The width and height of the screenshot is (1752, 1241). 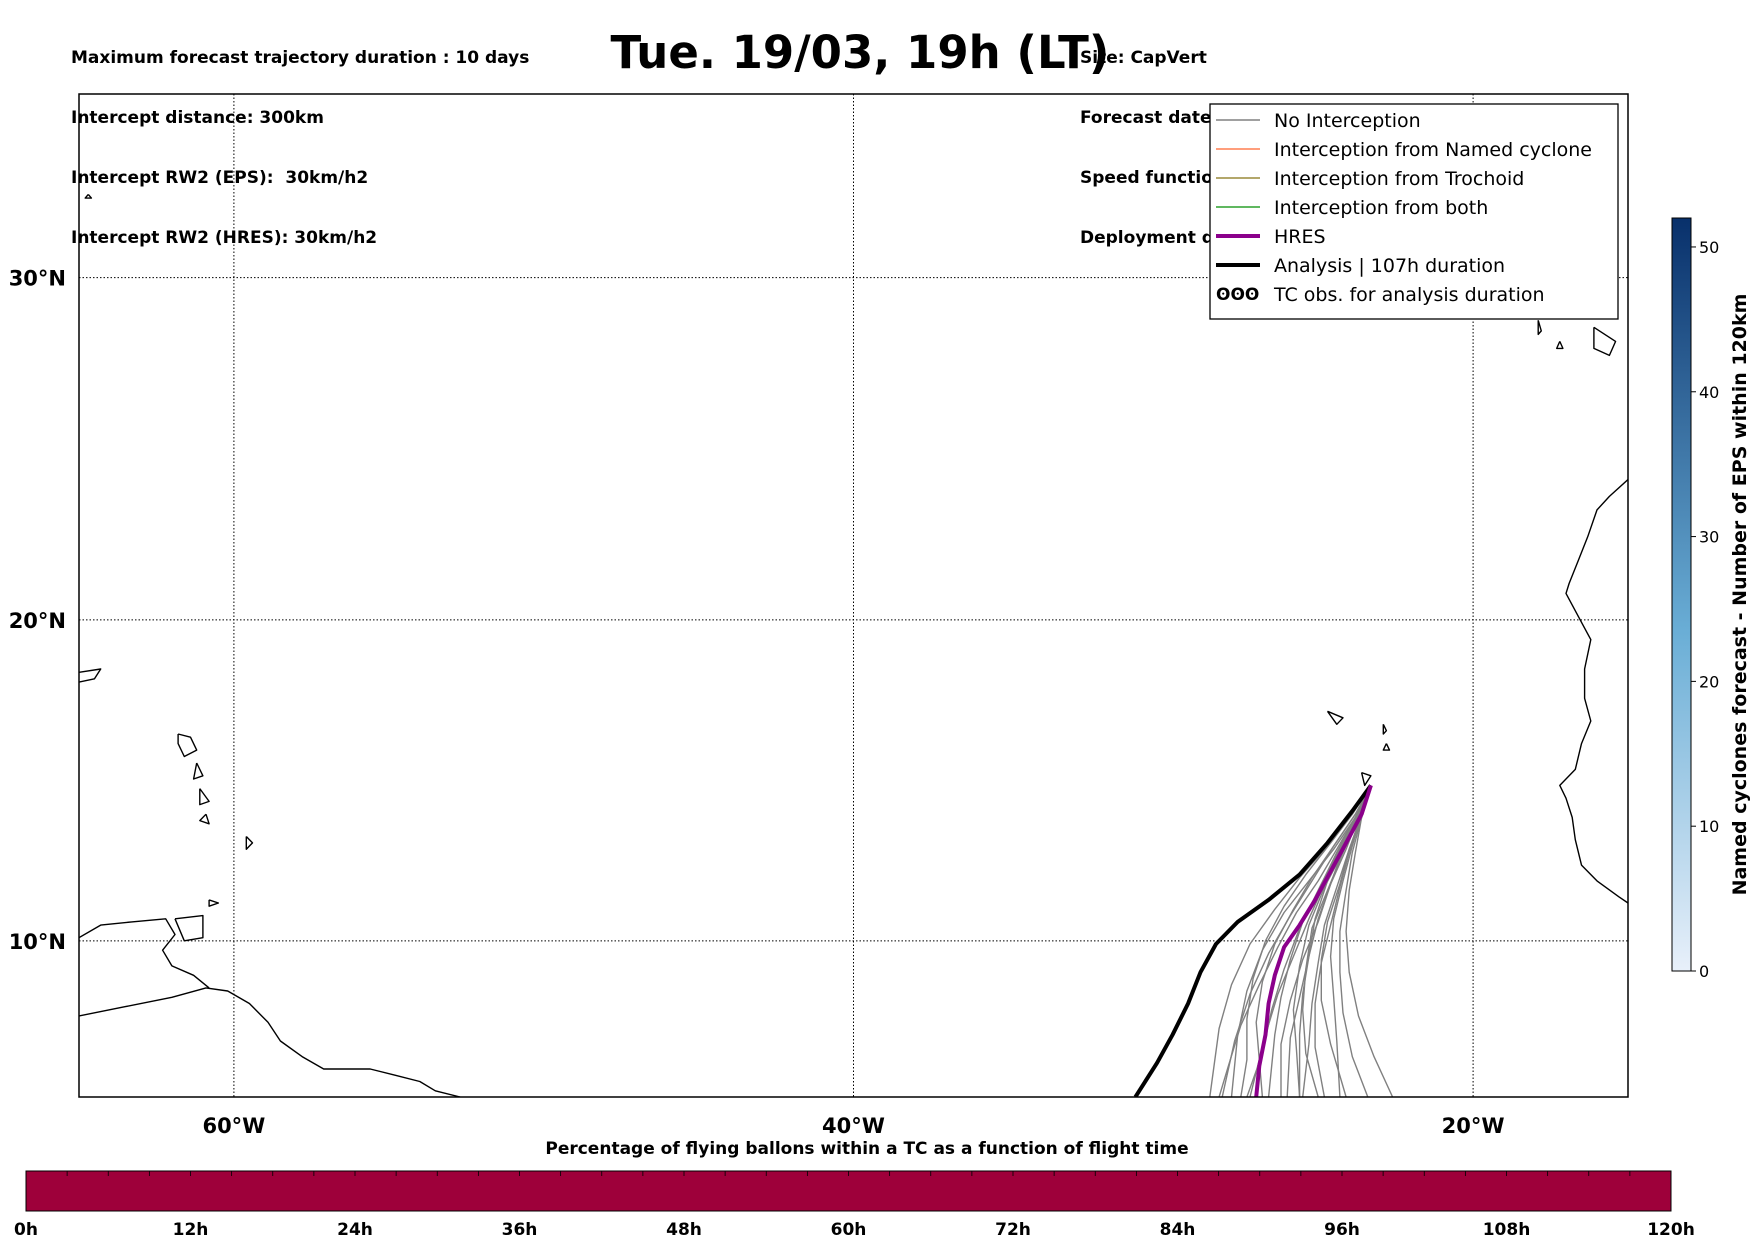 What do you see at coordinates (849, 1230) in the screenshot?
I see `time-colorbar-tick-label: 60h` at bounding box center [849, 1230].